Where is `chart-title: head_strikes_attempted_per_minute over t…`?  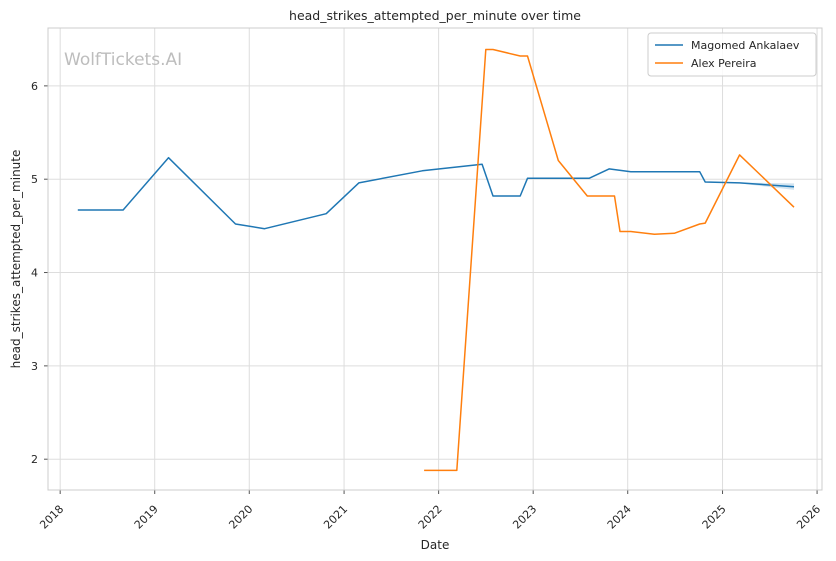
chart-title: head_strikes_attempted_per_minute over t… is located at coordinates (435, 15).